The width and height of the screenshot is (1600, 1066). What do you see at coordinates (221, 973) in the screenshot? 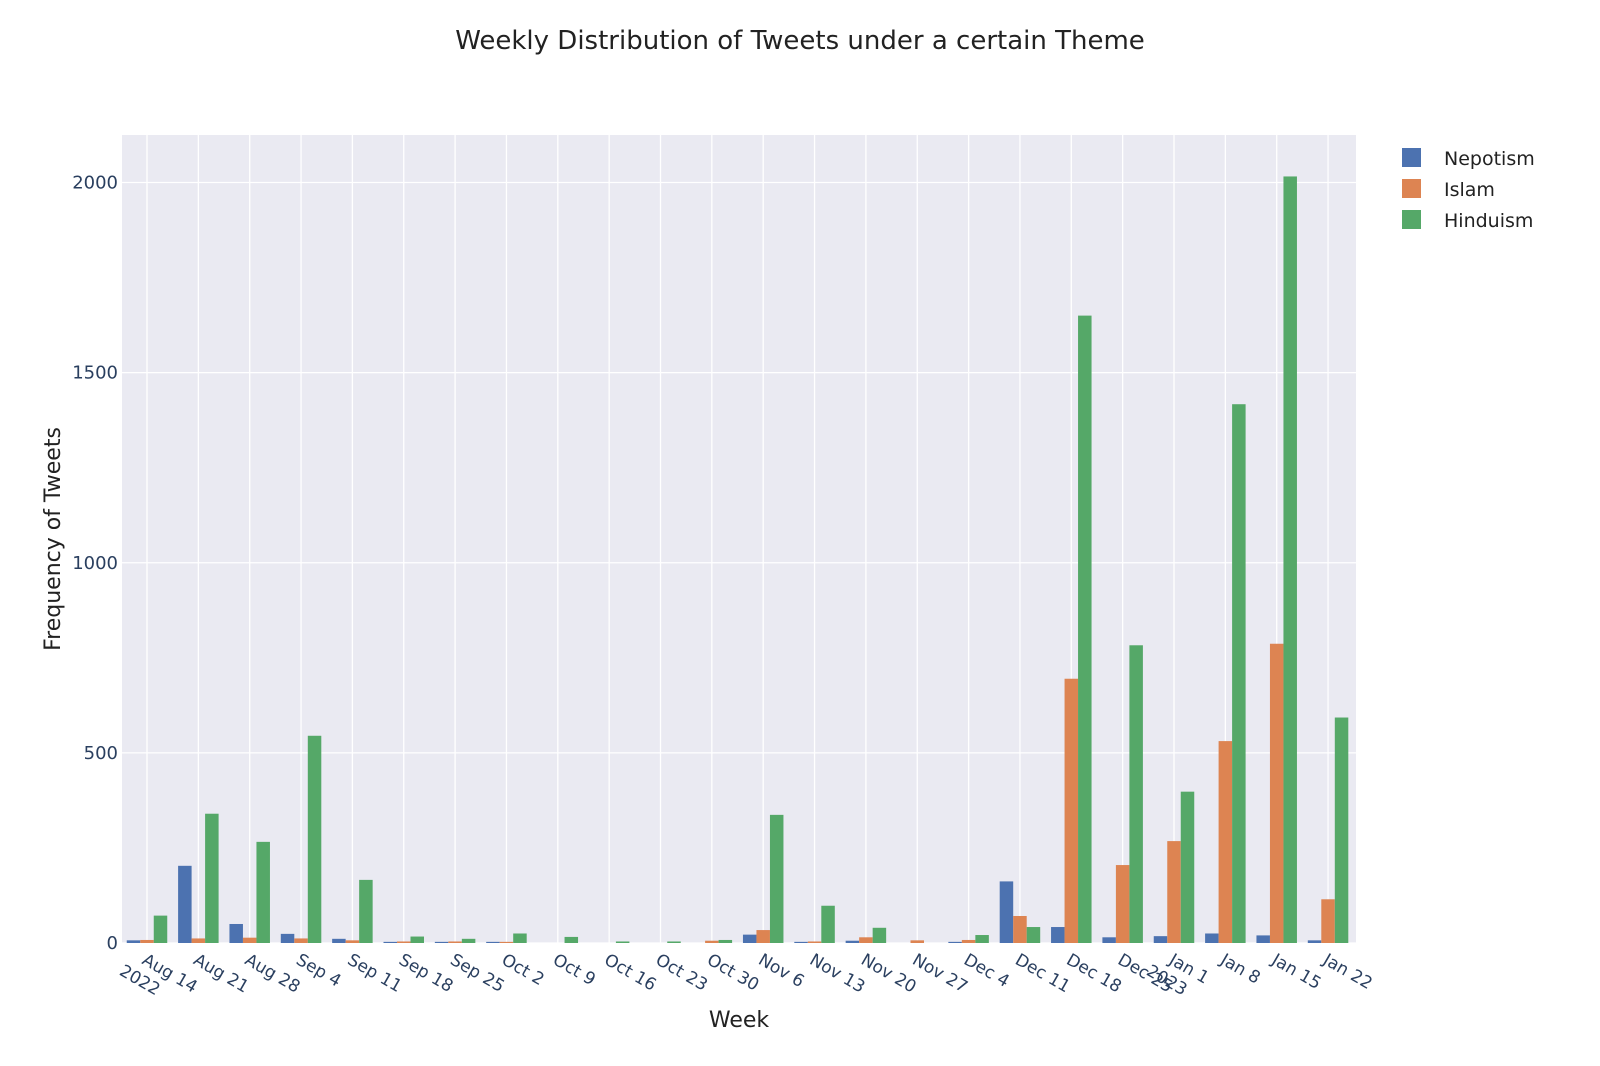
I see `x-tick-label: Aug 21` at bounding box center [221, 973].